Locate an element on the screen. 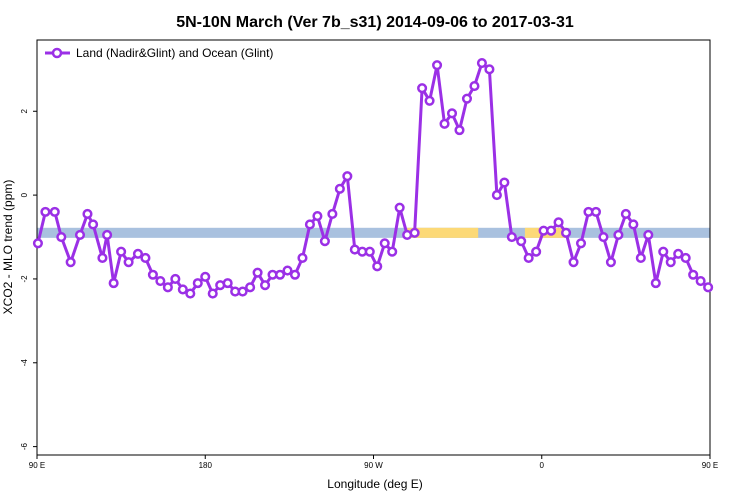  legend: Land (Nadir&Glint) and Ocean (Glint) is located at coordinates (159, 53).